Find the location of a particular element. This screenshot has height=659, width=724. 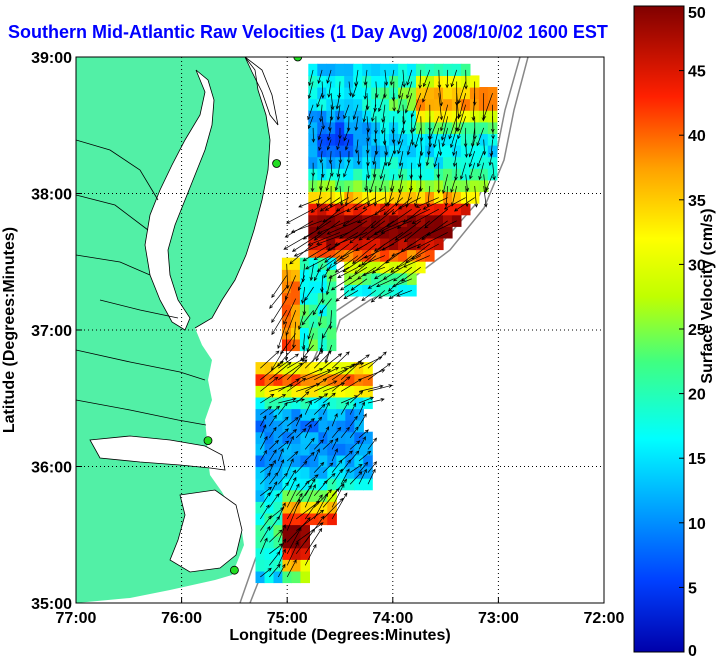

x-tick-label: 72:00 is located at coordinates (604, 618).